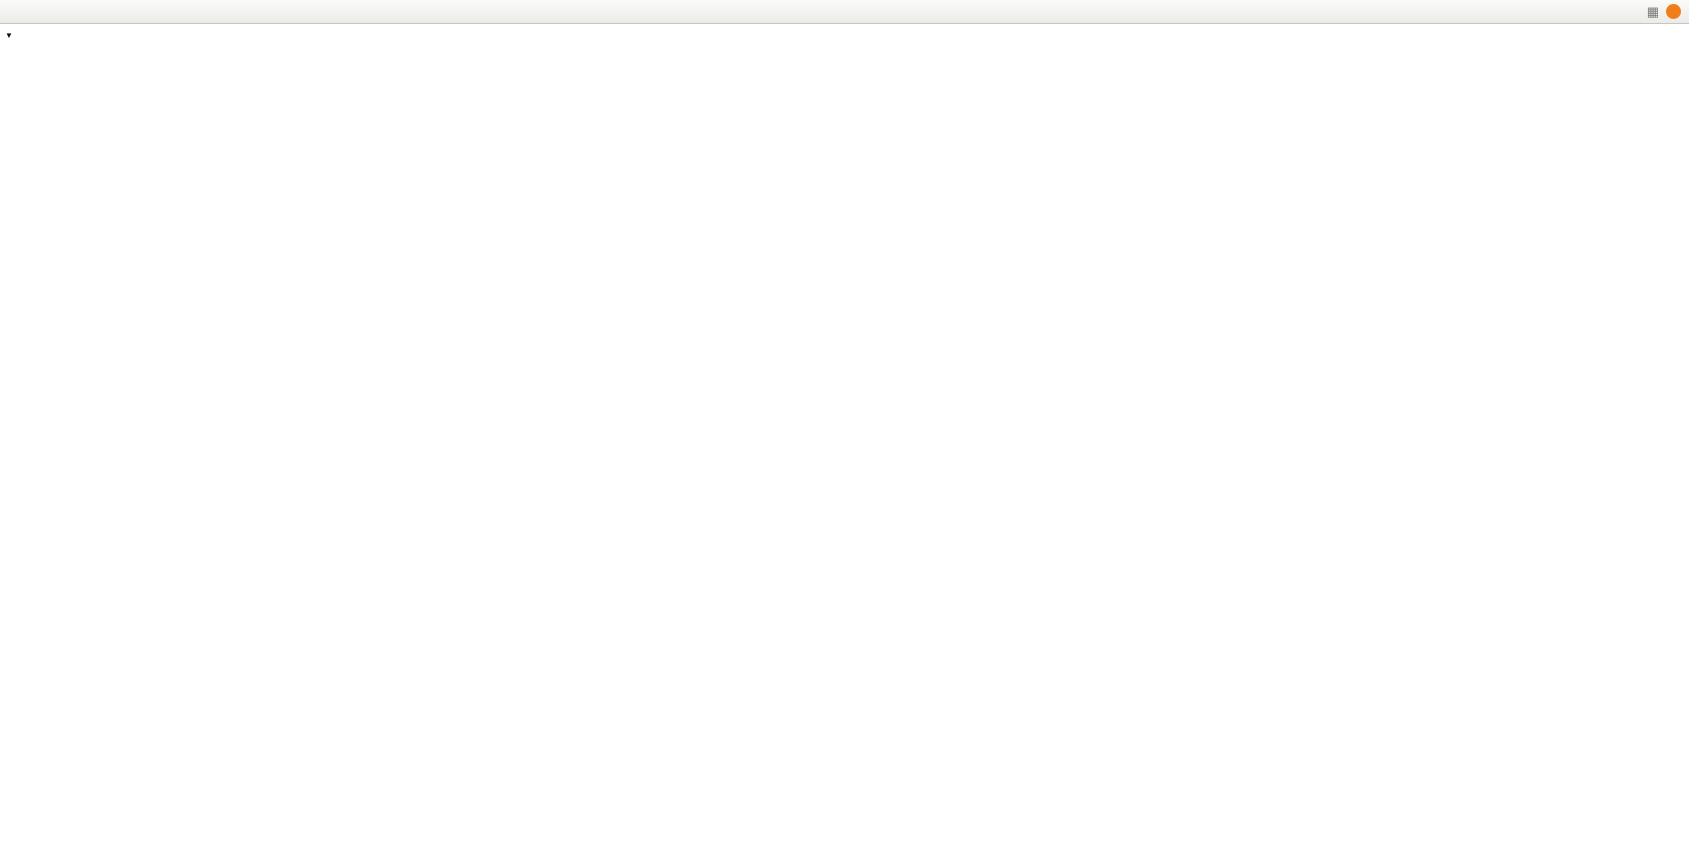  What do you see at coordinates (844, 12) in the screenshot?
I see `toolbar: ▦` at bounding box center [844, 12].